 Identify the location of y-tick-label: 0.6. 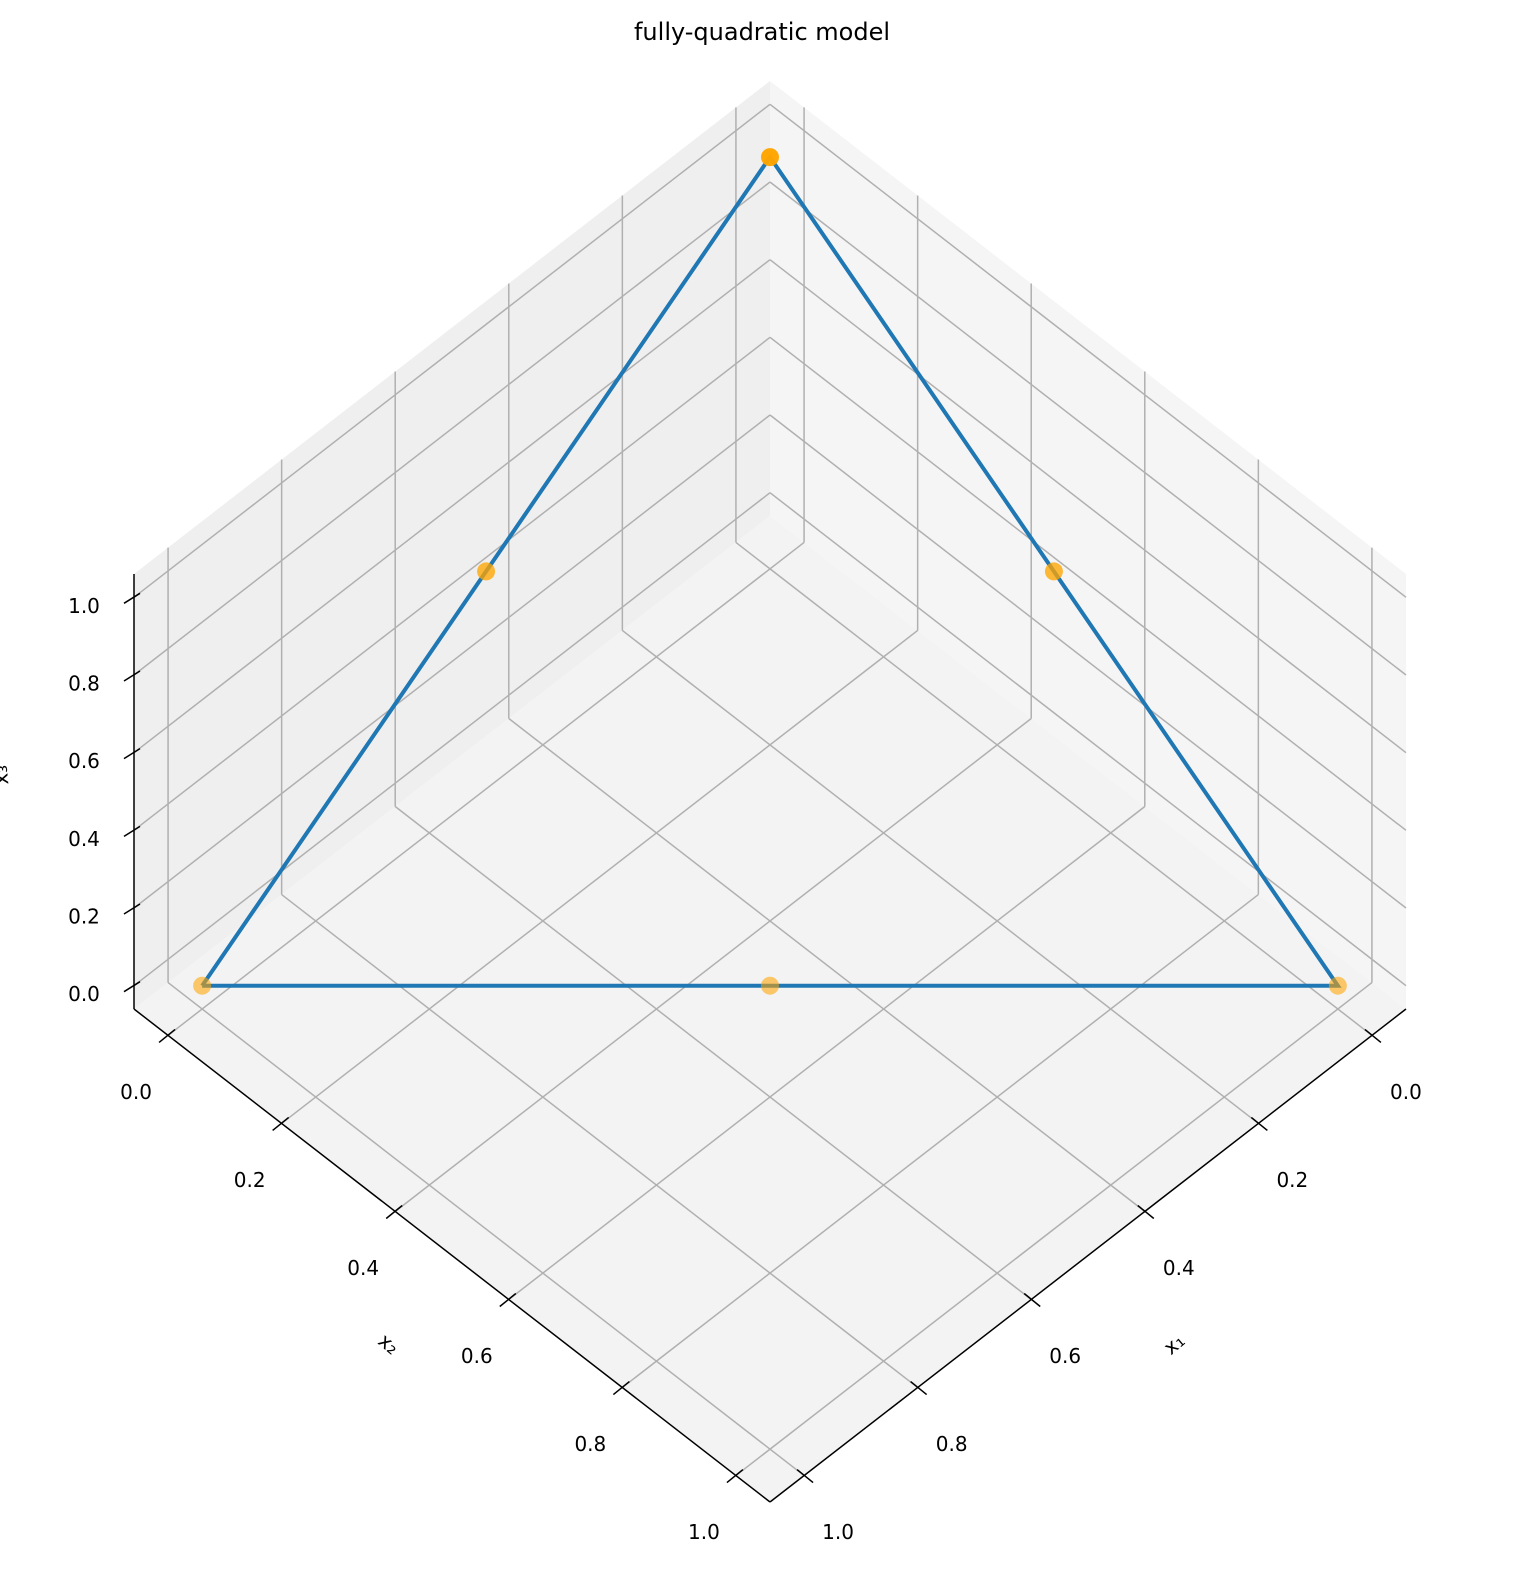
(477, 1356).